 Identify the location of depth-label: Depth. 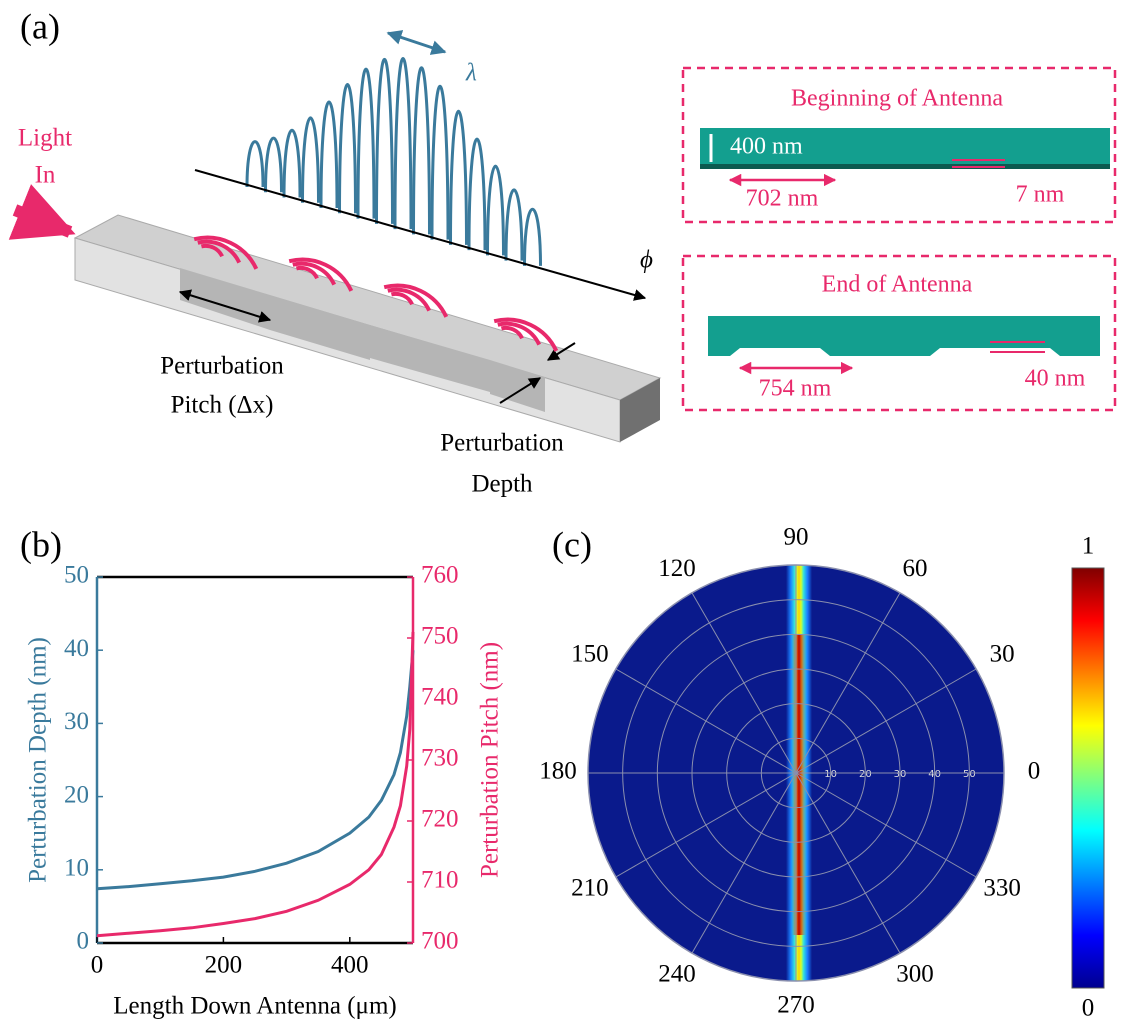
(502, 484).